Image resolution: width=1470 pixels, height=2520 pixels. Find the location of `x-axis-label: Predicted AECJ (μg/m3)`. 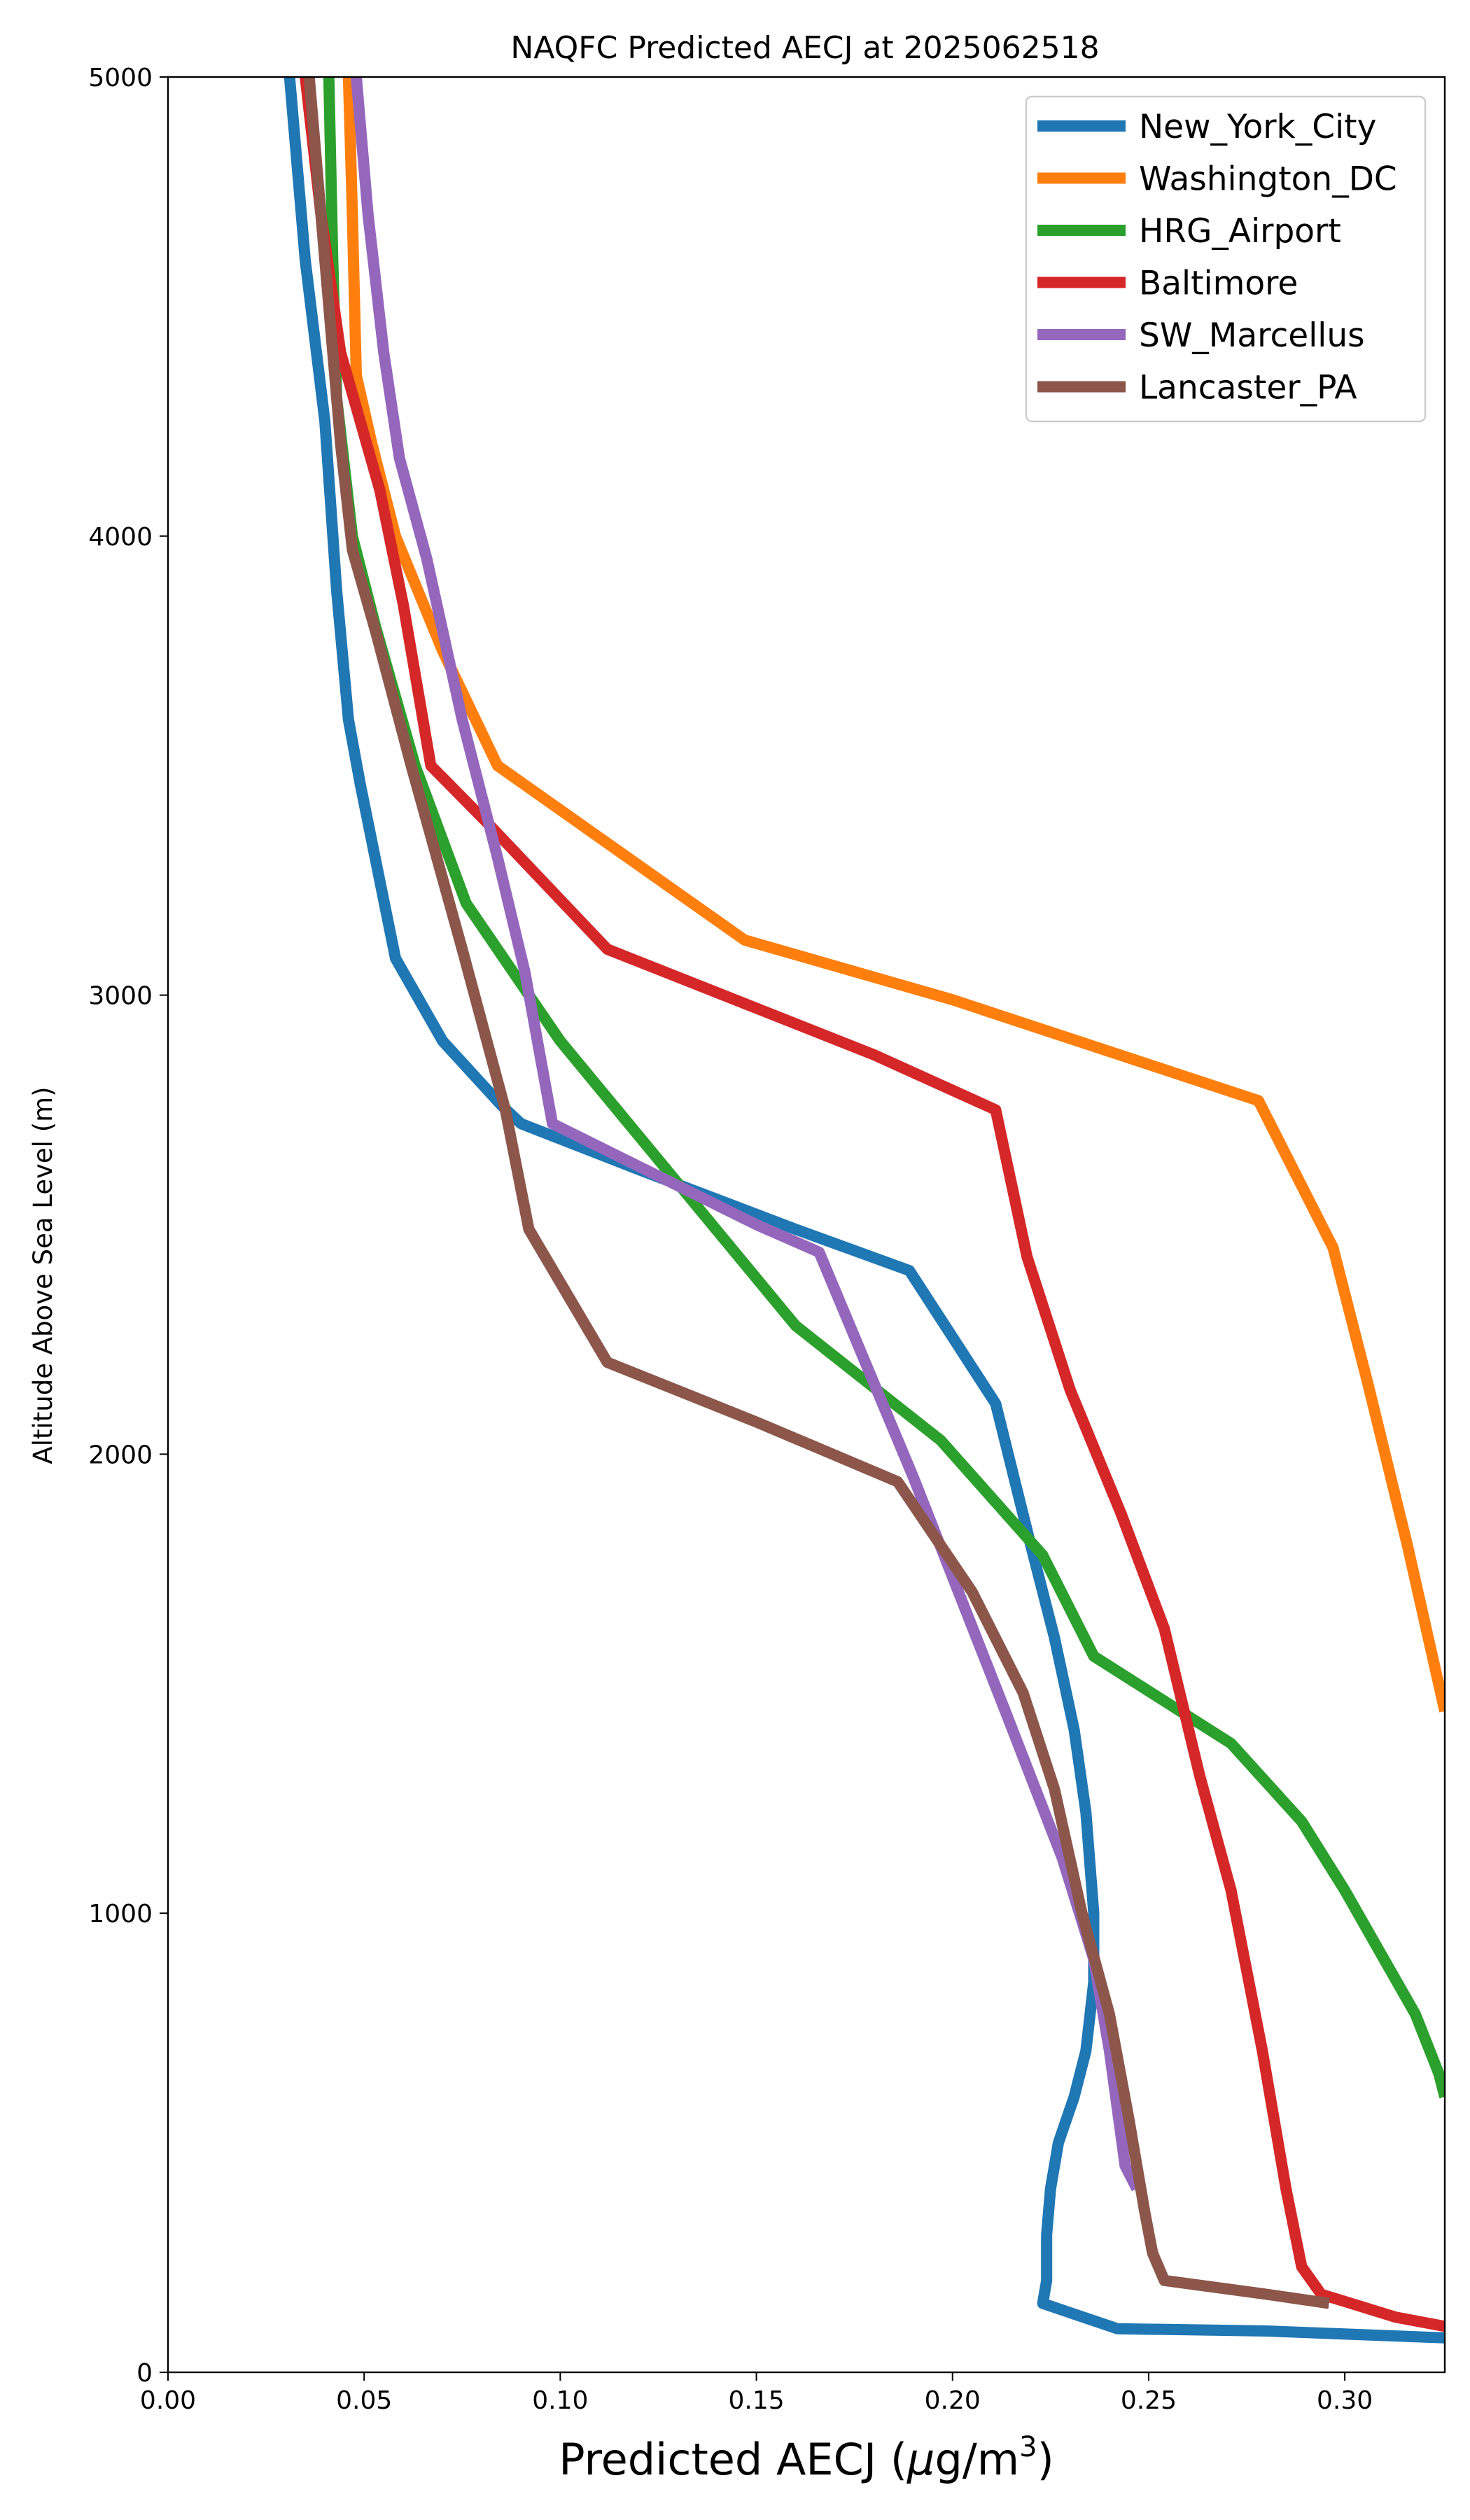

x-axis-label: Predicted AECJ (μg/m3) is located at coordinates (806, 2458).